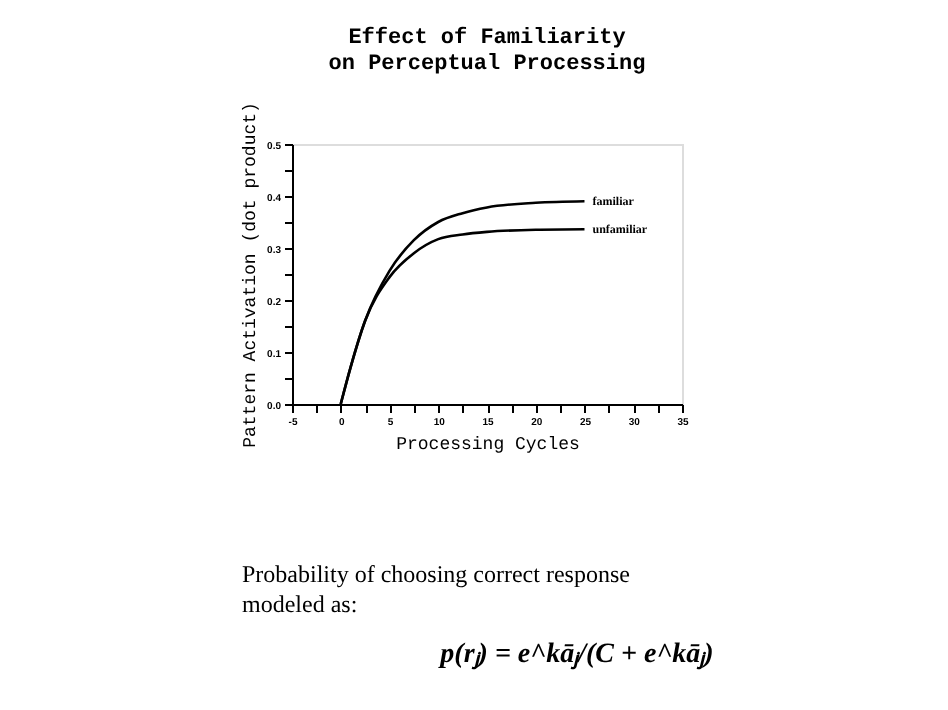 The height and width of the screenshot is (710, 948). I want to click on text: p(rⱼ) = e^kāⱼ/(C + e^kāⱼ), so click(576, 655).